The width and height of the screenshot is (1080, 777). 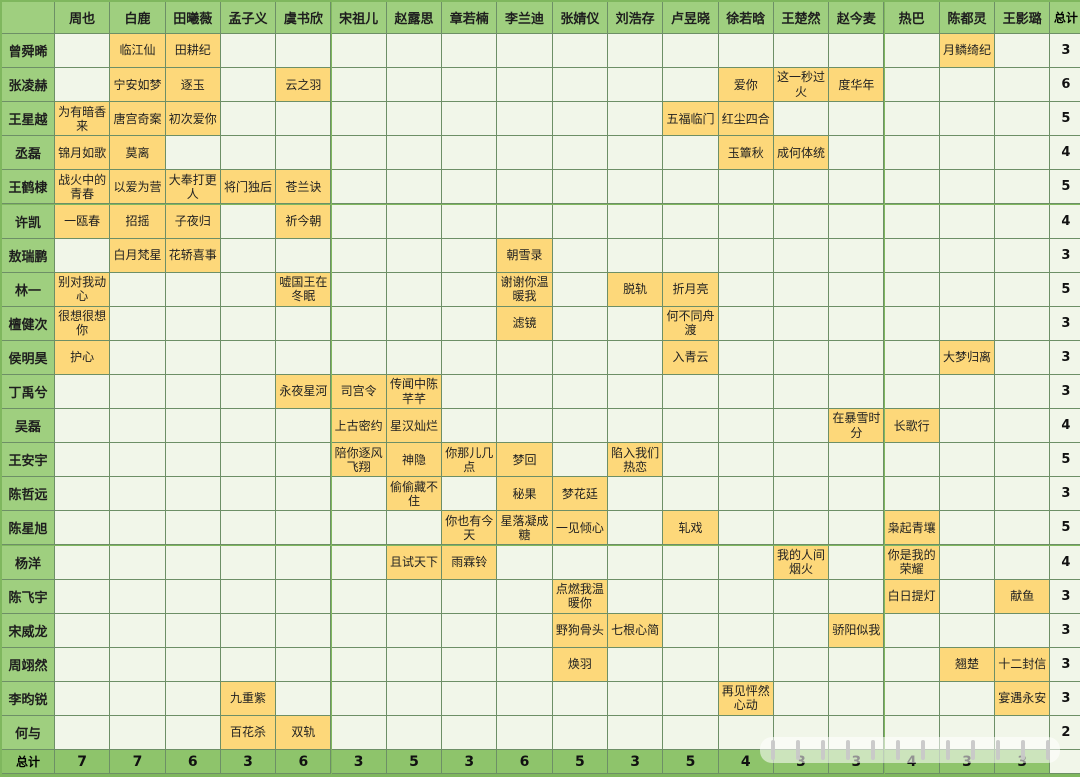 What do you see at coordinates (1065, 528) in the screenshot?
I see `row-total: 5` at bounding box center [1065, 528].